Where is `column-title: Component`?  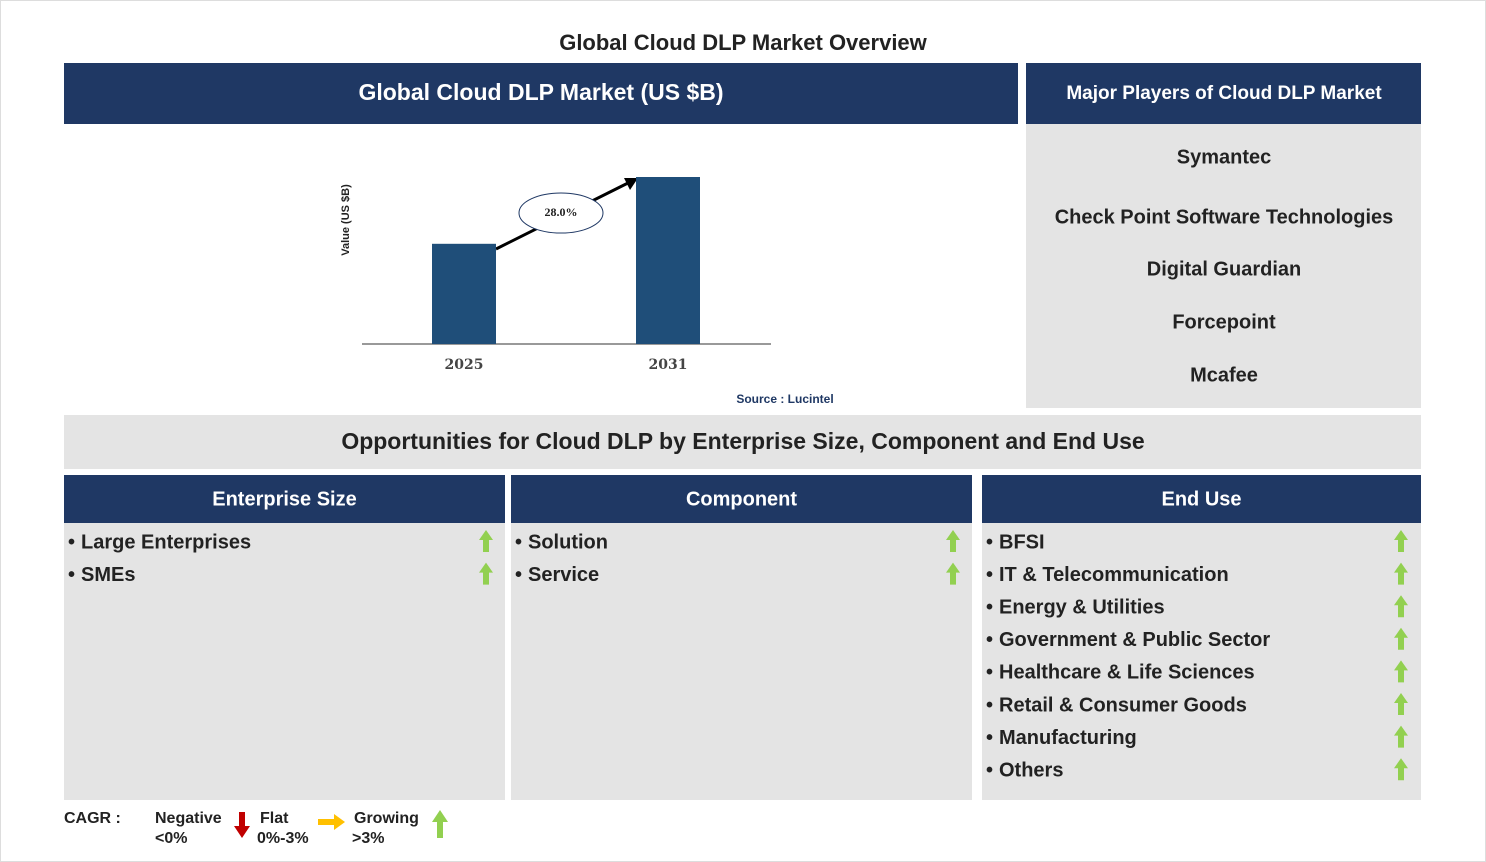
column-title: Component is located at coordinates (741, 499).